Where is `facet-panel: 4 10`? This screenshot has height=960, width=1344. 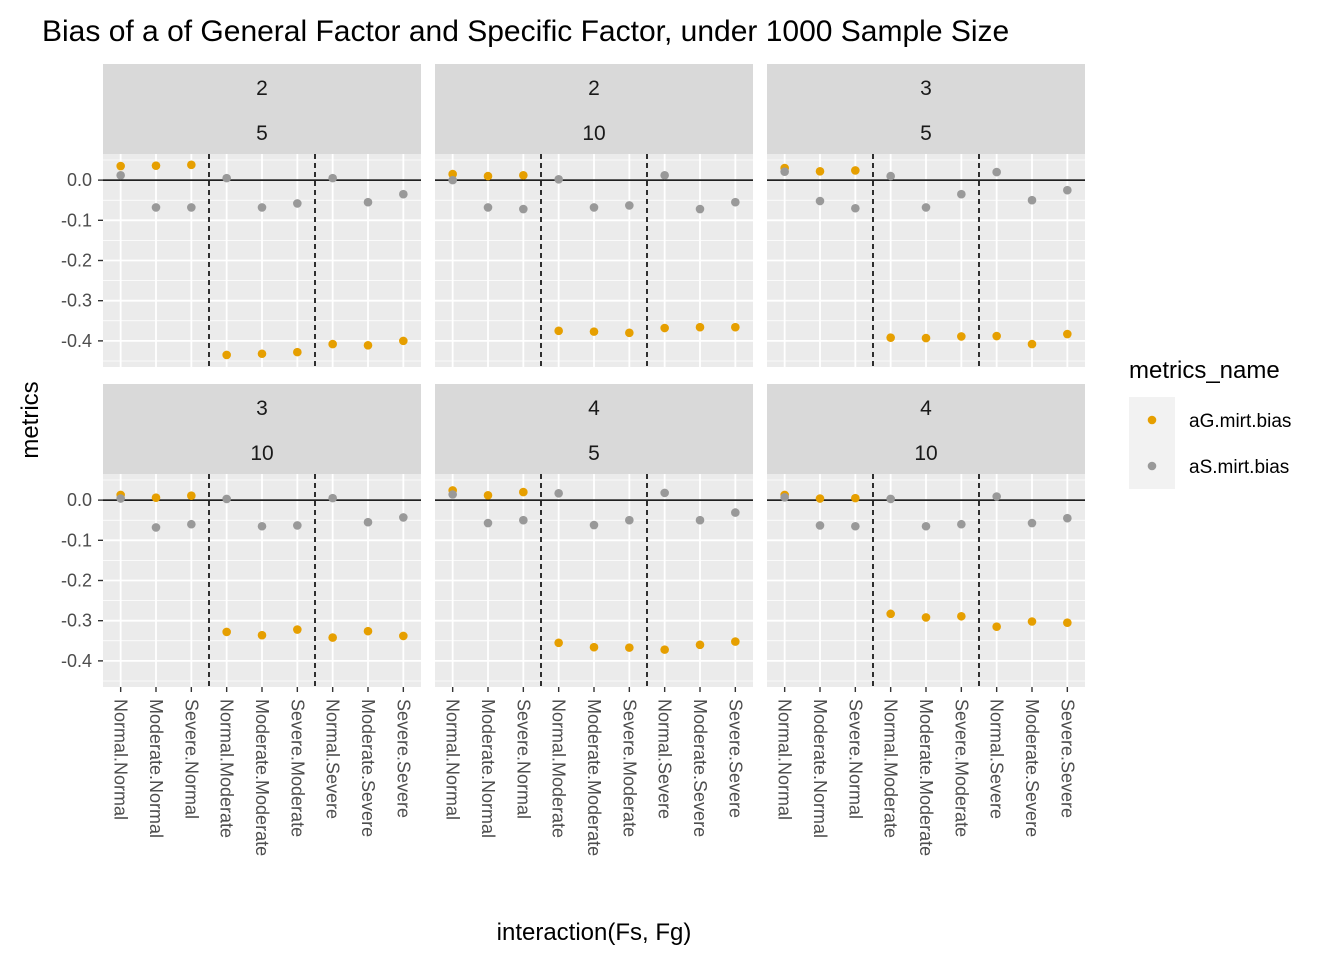 facet-panel: 4 10 is located at coordinates (926, 535).